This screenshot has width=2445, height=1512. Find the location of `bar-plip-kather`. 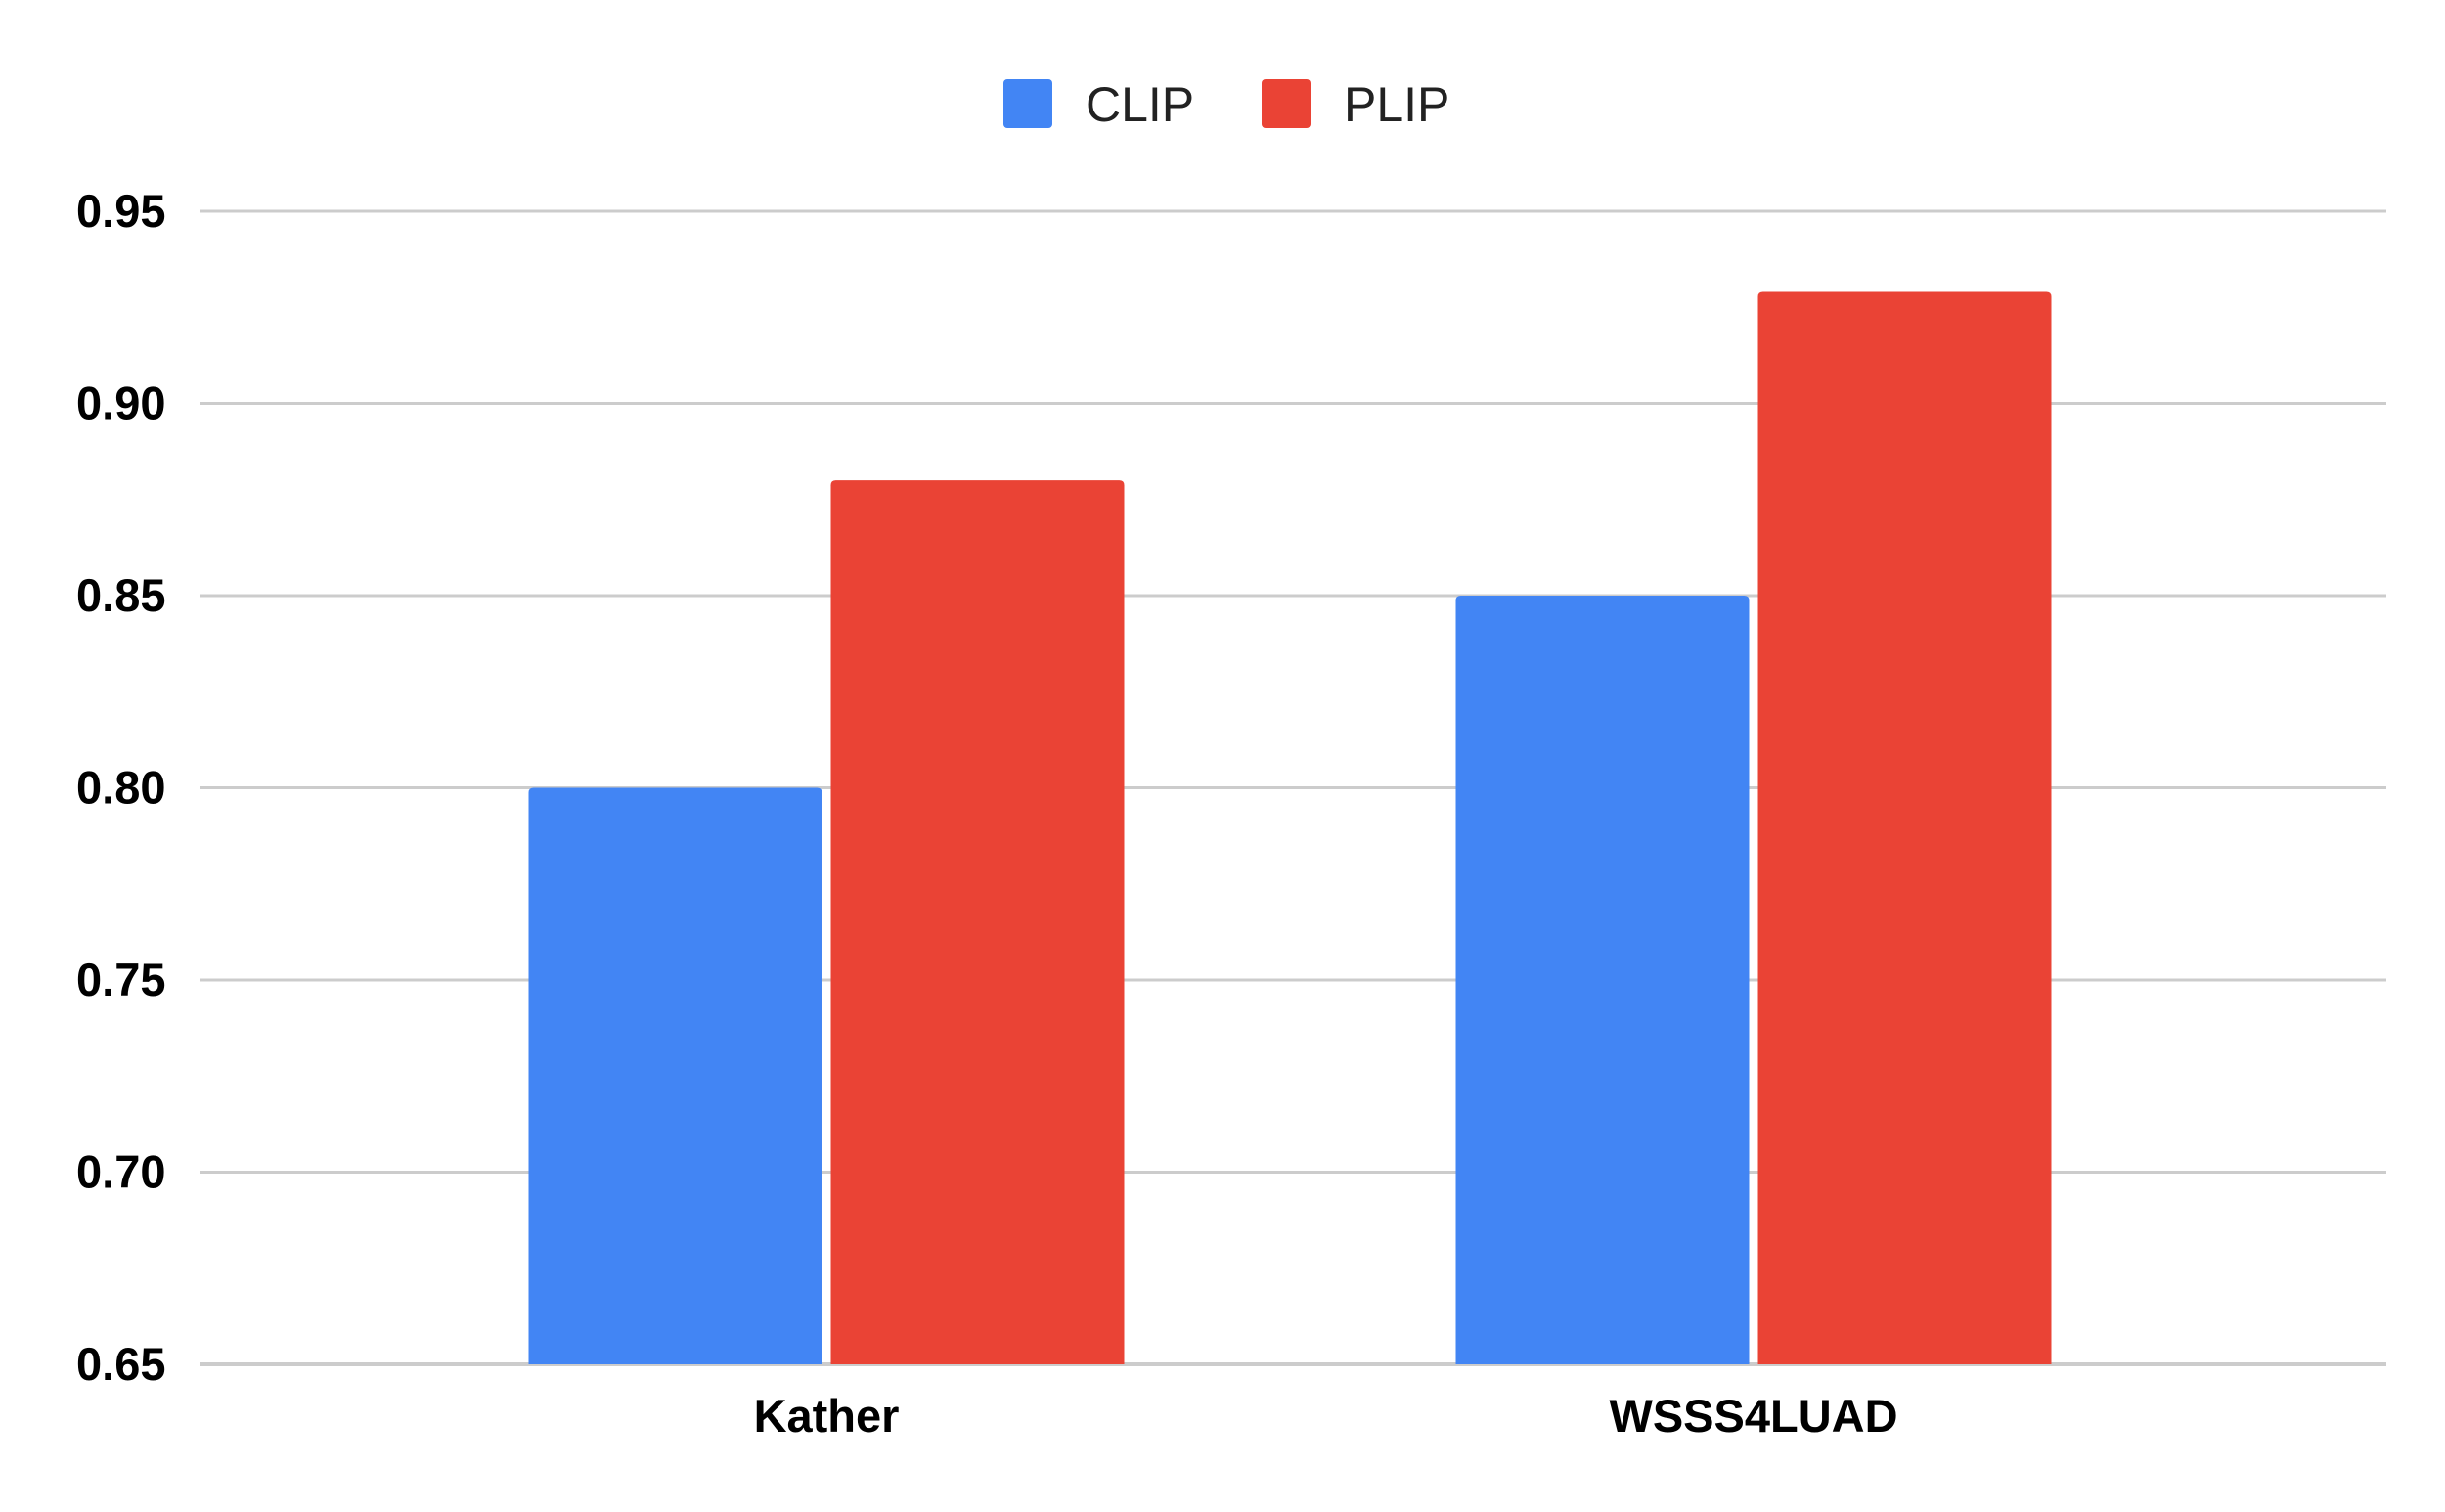

bar-plip-kather is located at coordinates (977, 923).